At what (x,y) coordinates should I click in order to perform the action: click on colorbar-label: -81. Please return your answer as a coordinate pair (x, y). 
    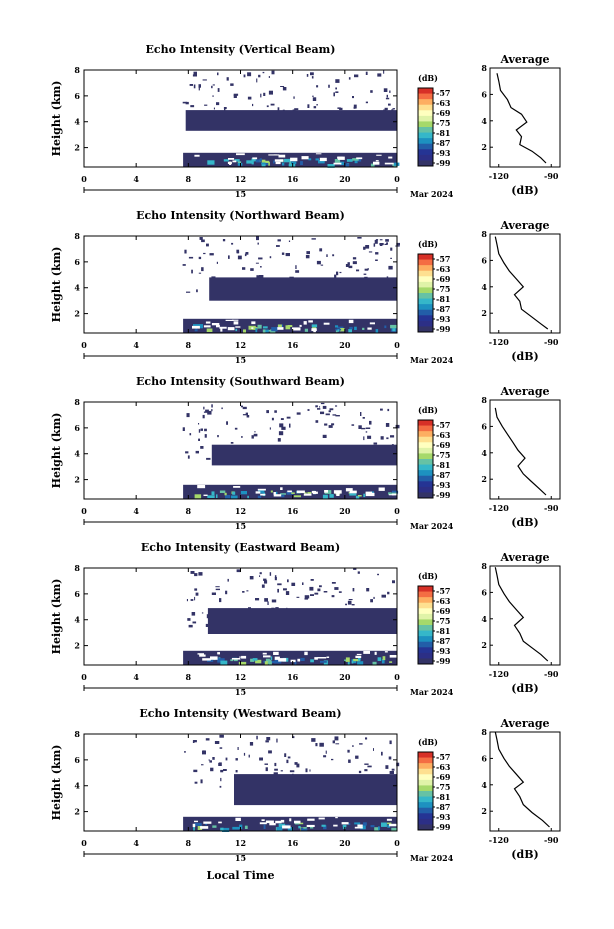
    Looking at the image, I should click on (443, 133).